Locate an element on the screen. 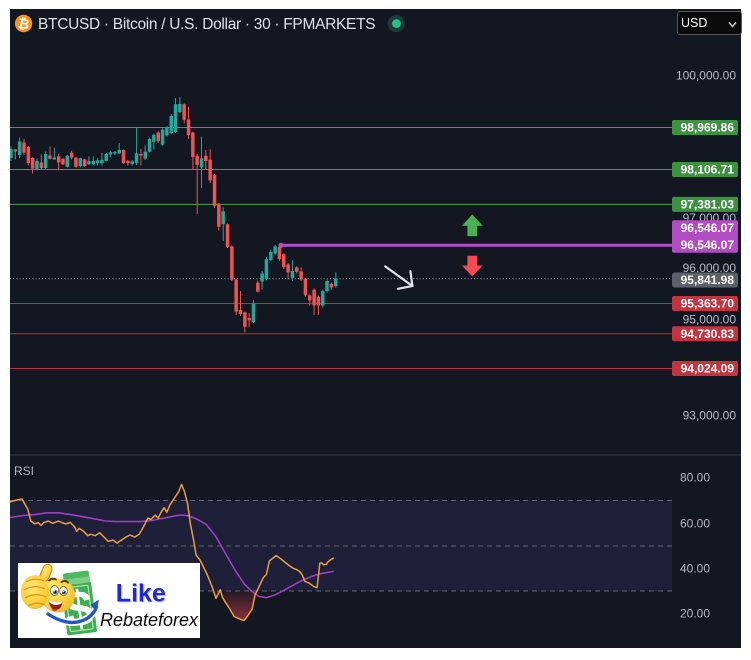 The width and height of the screenshot is (751, 660). svg-text: 100,000.00 is located at coordinates (706, 76).